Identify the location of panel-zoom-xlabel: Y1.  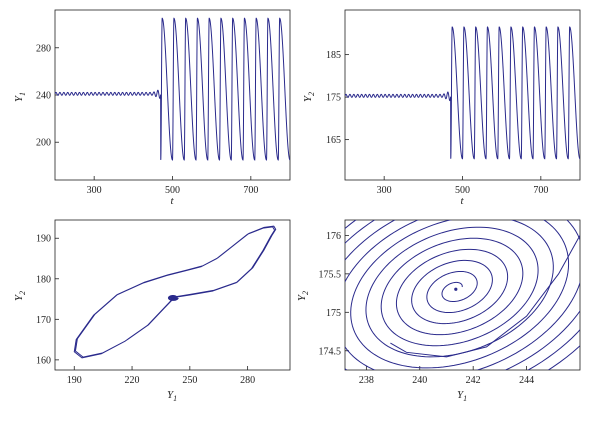
(462, 396).